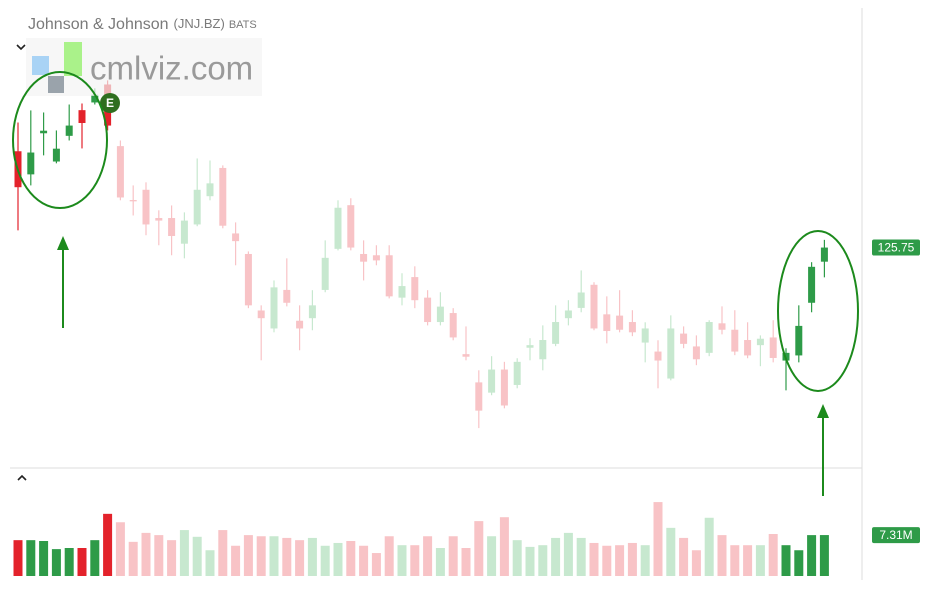 Image resolution: width=934 pixels, height=608 pixels. I want to click on annotation-arrowhead, so click(63, 243).